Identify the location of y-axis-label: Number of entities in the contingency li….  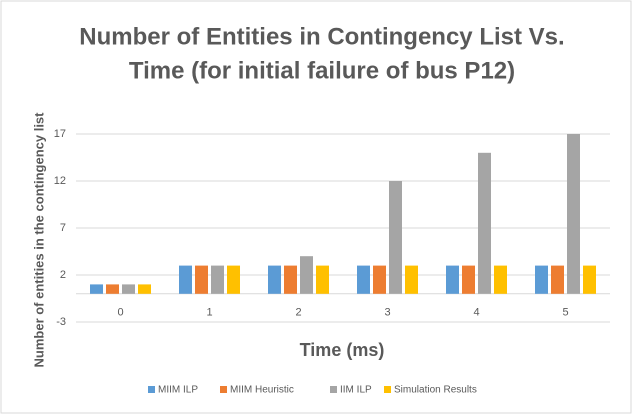
(38, 240).